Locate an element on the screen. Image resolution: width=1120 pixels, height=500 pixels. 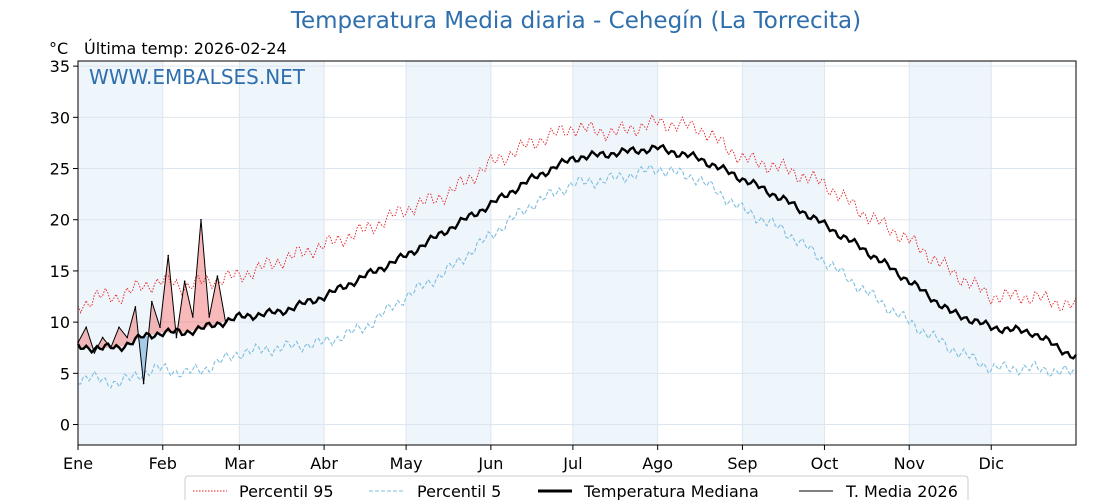
x-tick-label: Abr is located at coordinates (324, 463).